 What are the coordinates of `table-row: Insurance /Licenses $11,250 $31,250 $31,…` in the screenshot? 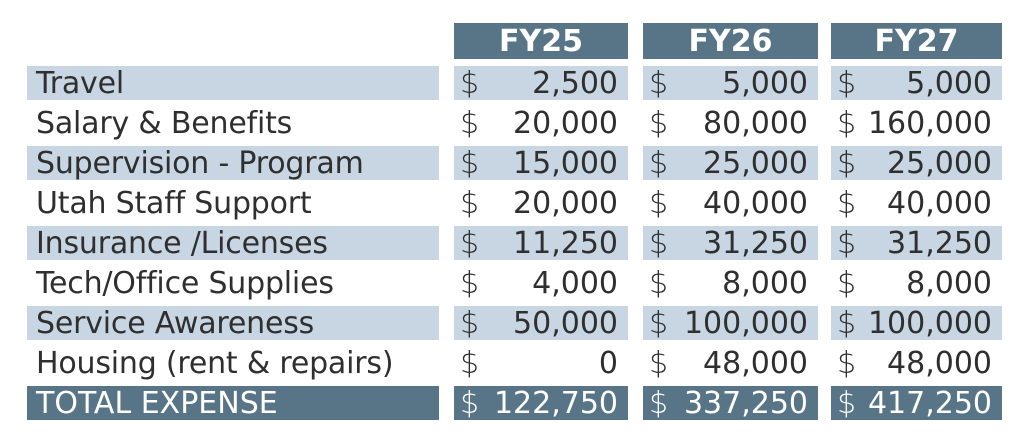 It's located at (514, 245).